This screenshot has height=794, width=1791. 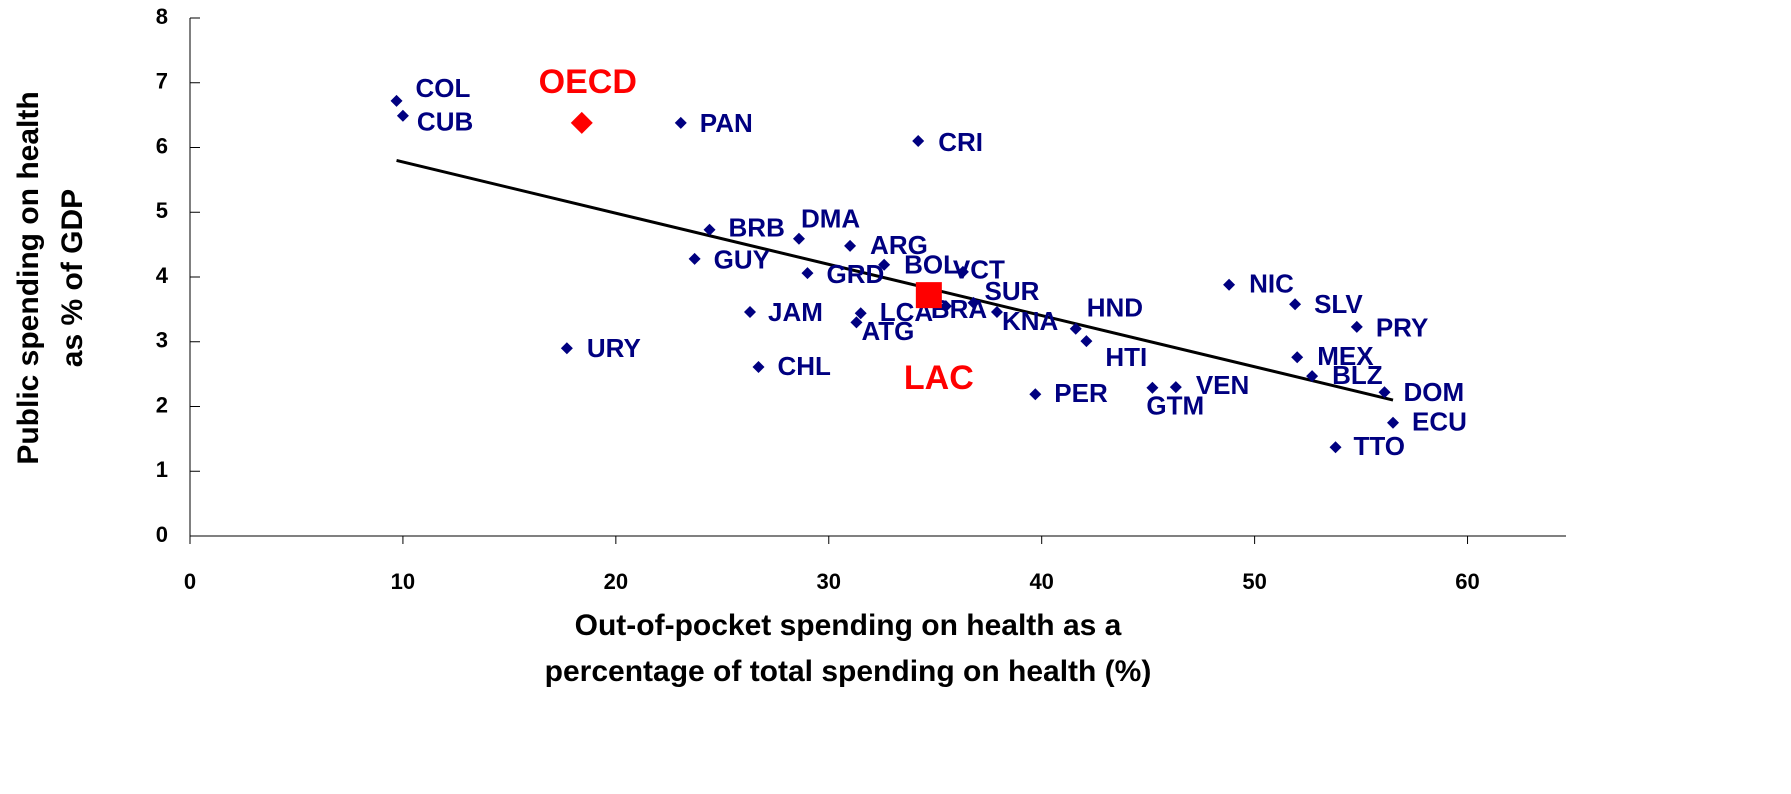 I want to click on point-label: COL, so click(x=443, y=88).